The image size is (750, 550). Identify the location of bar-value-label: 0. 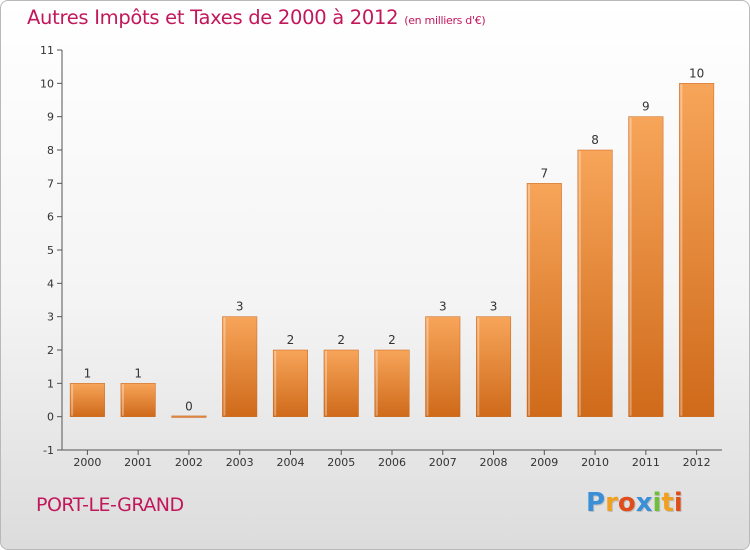
(189, 407).